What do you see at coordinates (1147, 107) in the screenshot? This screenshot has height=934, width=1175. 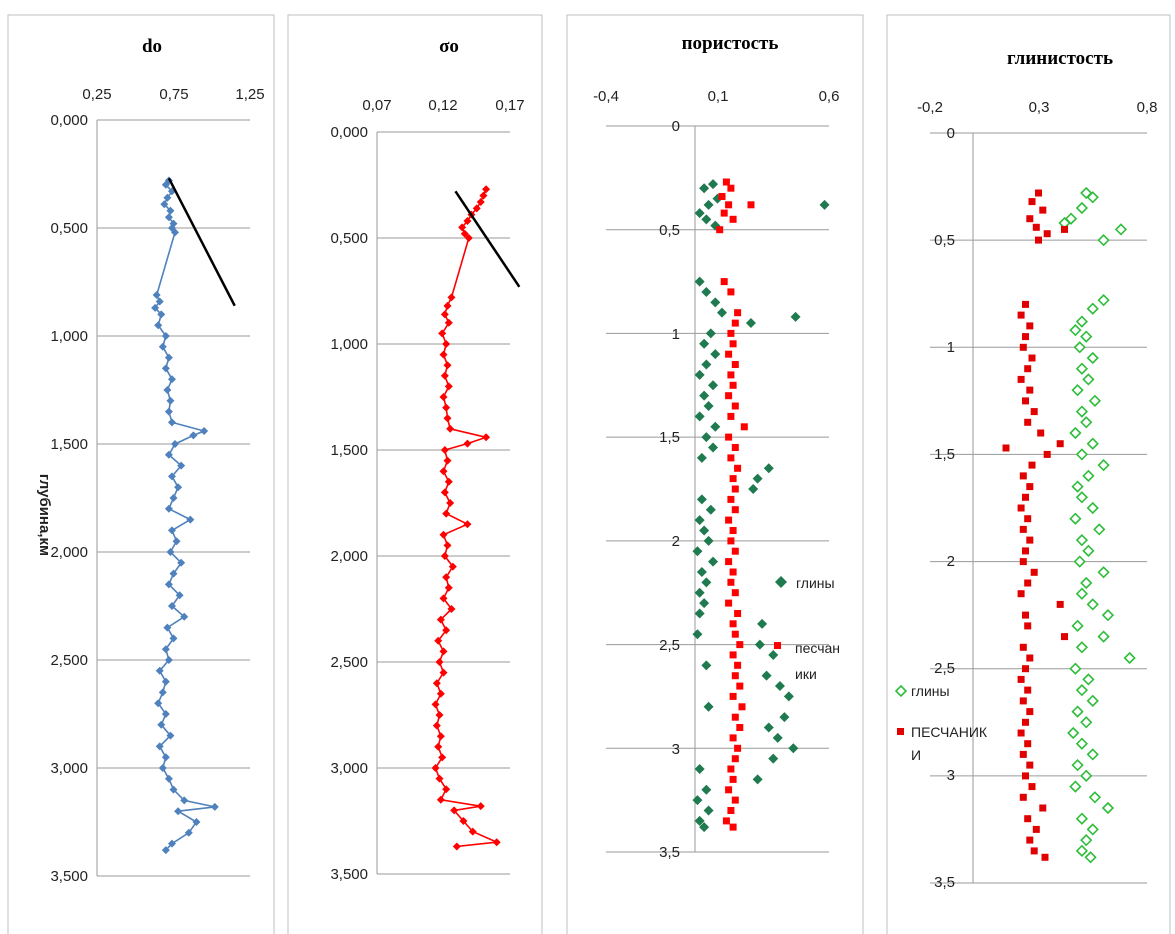 I see `x-tick-label: 0,8` at bounding box center [1147, 107].